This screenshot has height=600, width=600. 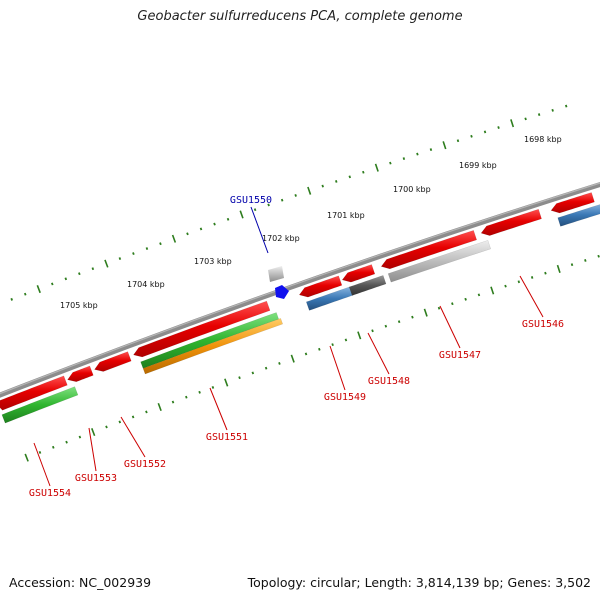 What do you see at coordinates (460, 355) in the screenshot?
I see `gene-label-GSU1547: GSU1547` at bounding box center [460, 355].